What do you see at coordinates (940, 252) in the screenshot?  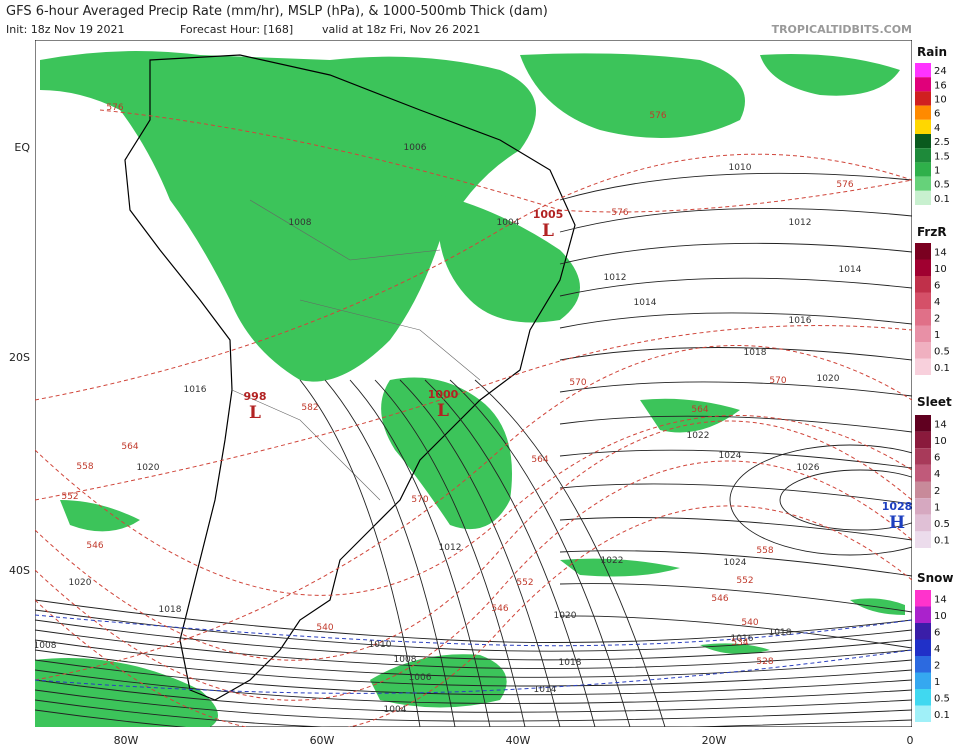 I see `legend-value: 14` at bounding box center [940, 252].